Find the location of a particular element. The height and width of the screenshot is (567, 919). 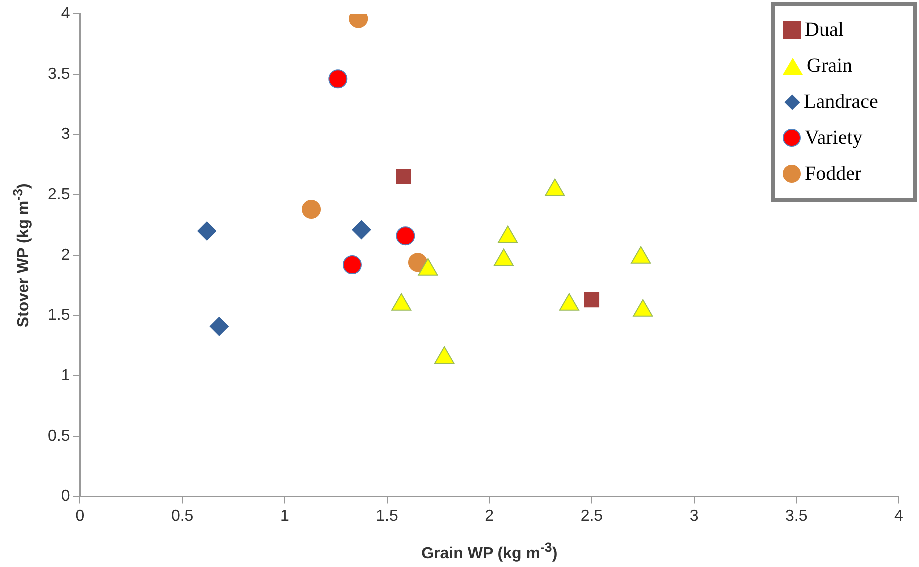

x-tick-label: 0.5 is located at coordinates (182, 516).